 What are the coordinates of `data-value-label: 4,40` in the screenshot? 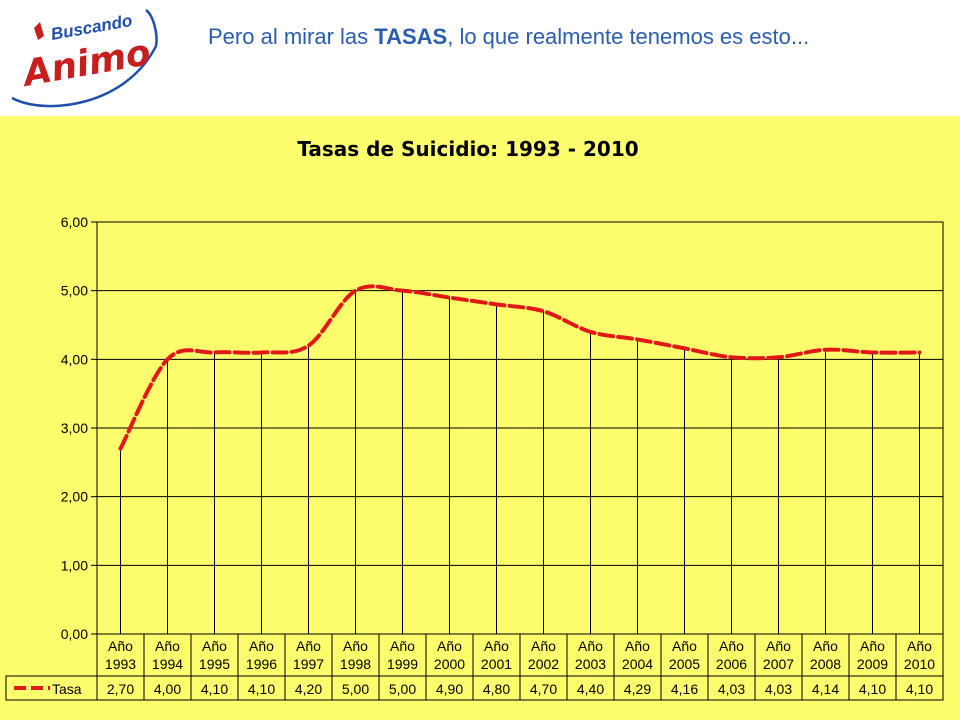 It's located at (590, 689).